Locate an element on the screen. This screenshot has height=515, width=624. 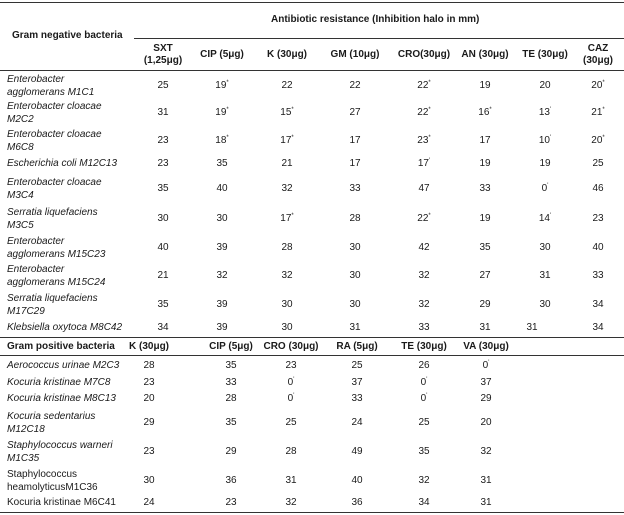
strain-name-line2: M1C35 is located at coordinates (23, 458).